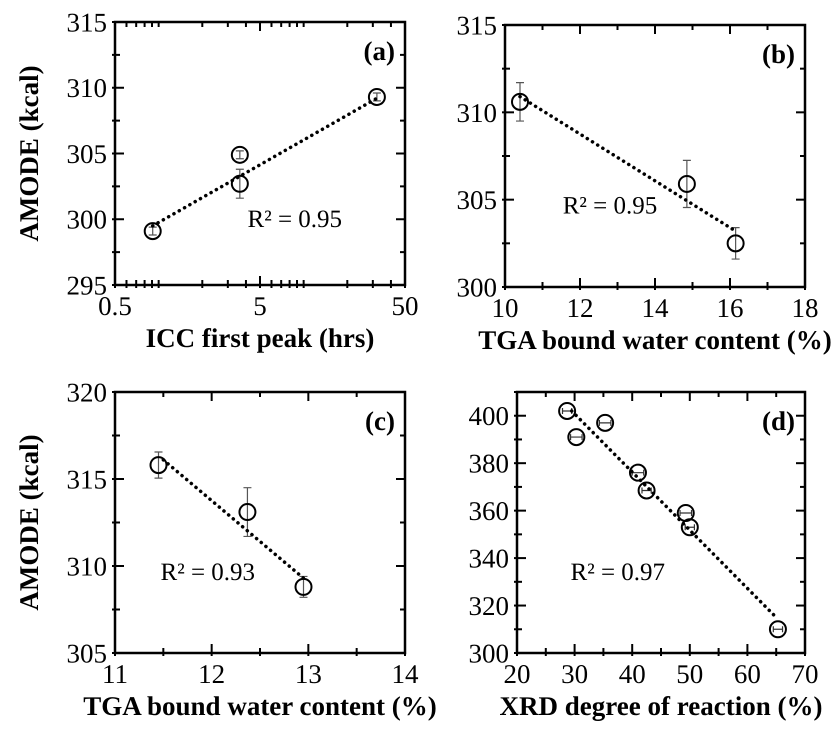 This screenshot has width=839, height=732. I want to click on annotation: (a), so click(379, 51).